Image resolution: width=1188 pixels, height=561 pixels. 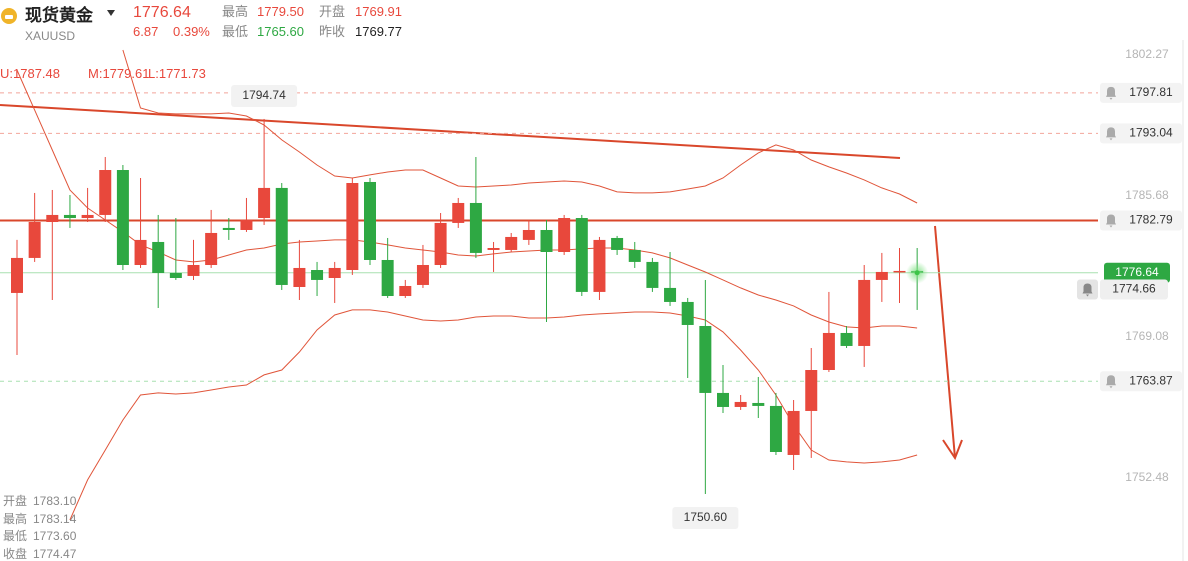 What do you see at coordinates (15, 553) in the screenshot?
I see `ohlc-label: 收盘` at bounding box center [15, 553].